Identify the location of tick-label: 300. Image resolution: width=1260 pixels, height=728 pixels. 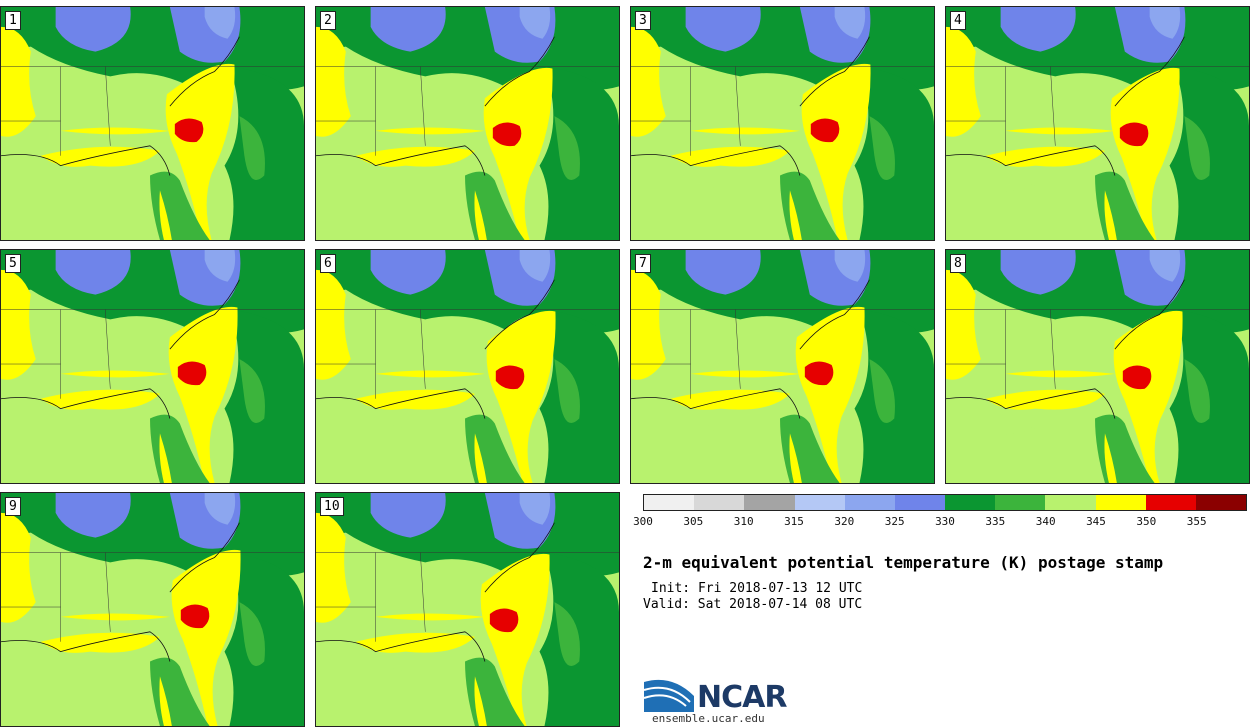
(643, 521).